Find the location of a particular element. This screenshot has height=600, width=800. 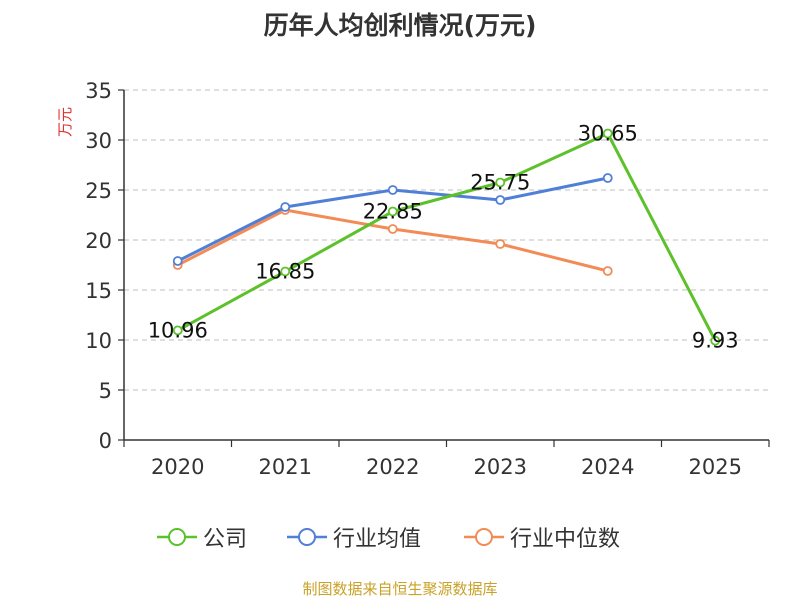

x-tick-label-2021: 2021 is located at coordinates (285, 467).